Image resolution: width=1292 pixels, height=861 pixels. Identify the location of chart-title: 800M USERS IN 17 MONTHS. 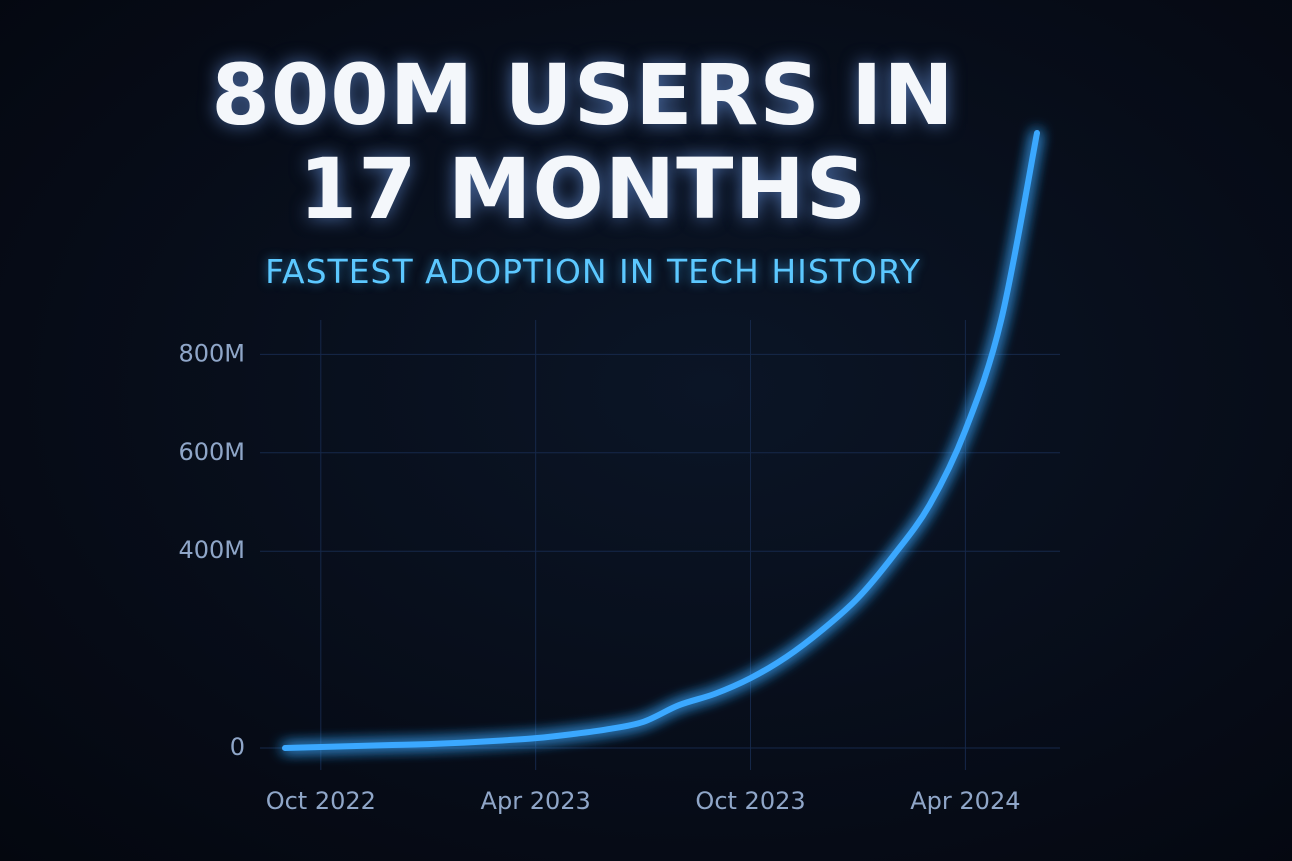
(583, 142).